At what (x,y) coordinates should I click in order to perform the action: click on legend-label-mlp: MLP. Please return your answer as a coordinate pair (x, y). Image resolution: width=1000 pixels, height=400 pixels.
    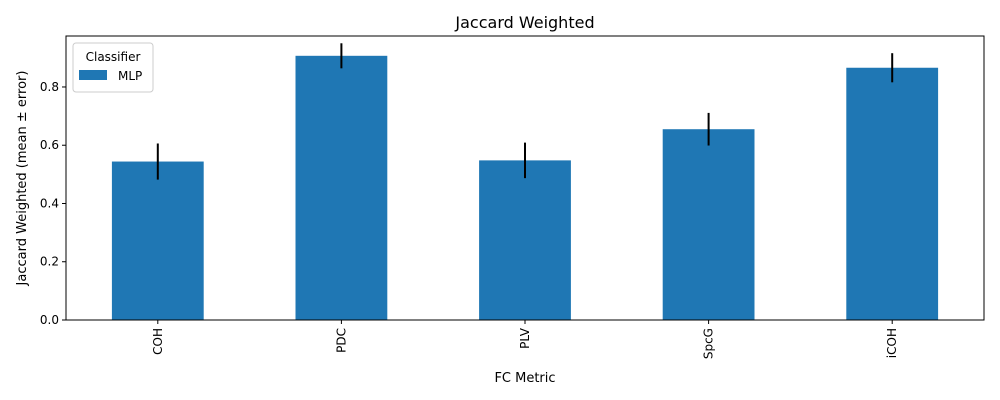
    Looking at the image, I should click on (130, 76).